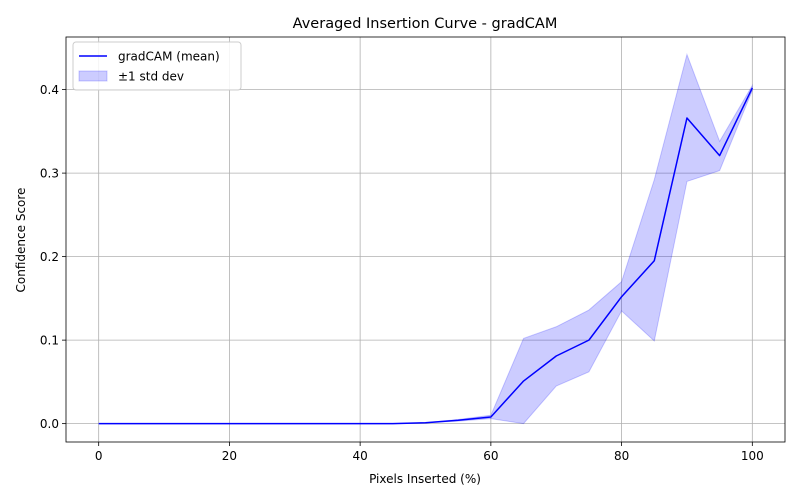  I want to click on y-axis-ticks: 0.0 0.1 0.2 0.3 0.4, so click(53, 257).